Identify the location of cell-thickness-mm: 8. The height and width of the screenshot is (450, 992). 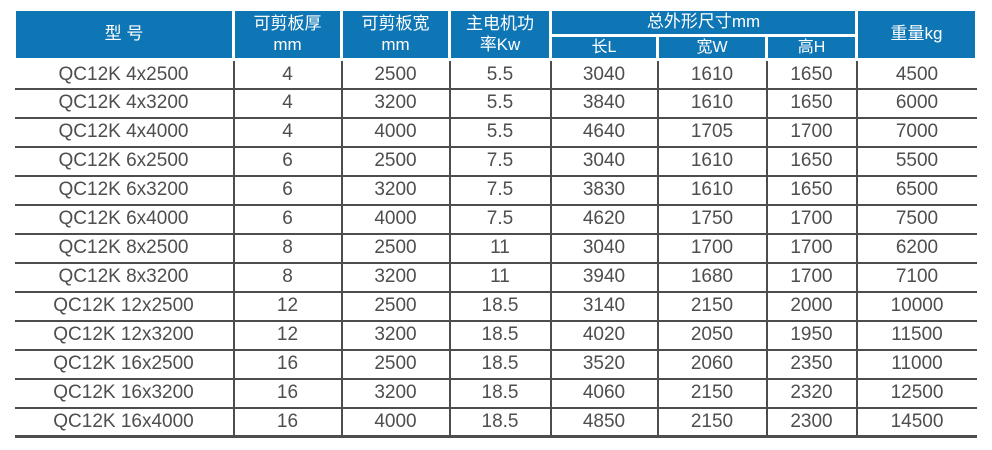
(288, 277).